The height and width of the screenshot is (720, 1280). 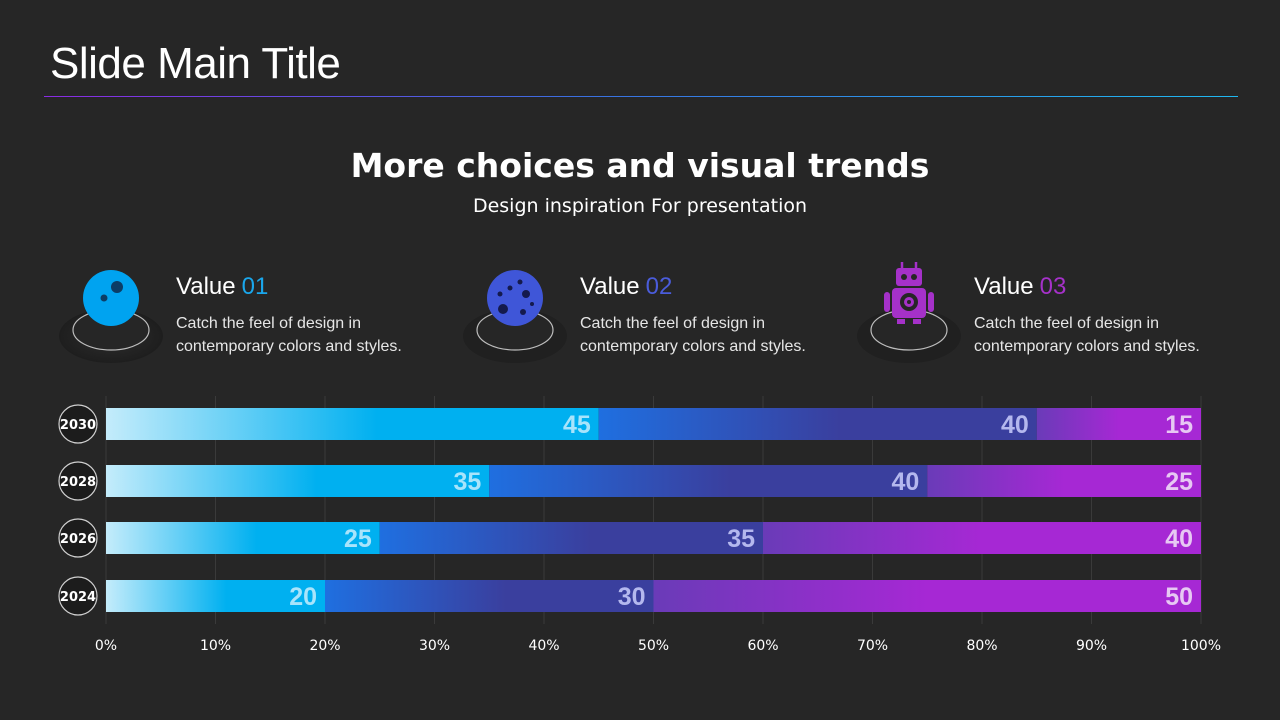 I want to click on data-label: 45, so click(x=577, y=425).